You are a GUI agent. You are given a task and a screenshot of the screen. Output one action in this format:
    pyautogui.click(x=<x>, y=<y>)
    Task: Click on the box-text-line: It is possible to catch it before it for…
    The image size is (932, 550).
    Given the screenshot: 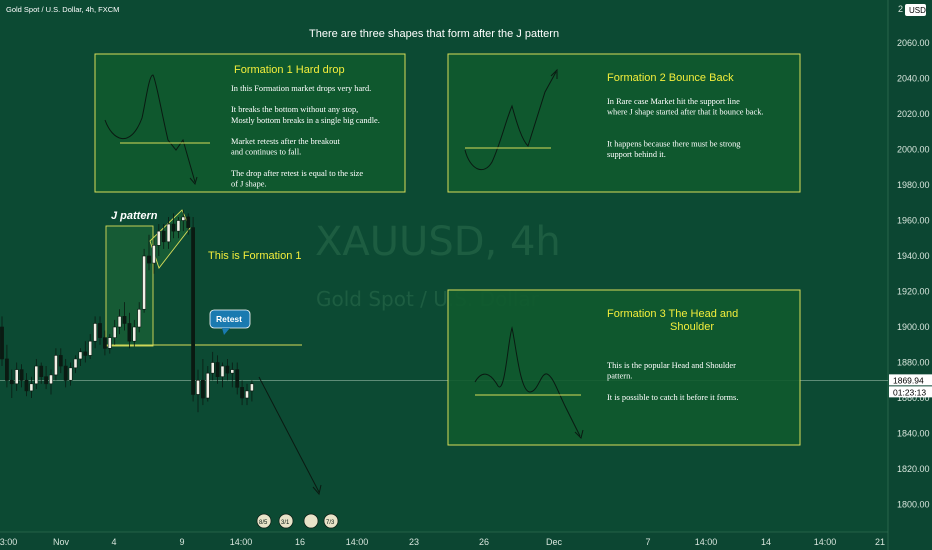 What is the action you would take?
    pyautogui.click(x=672, y=397)
    